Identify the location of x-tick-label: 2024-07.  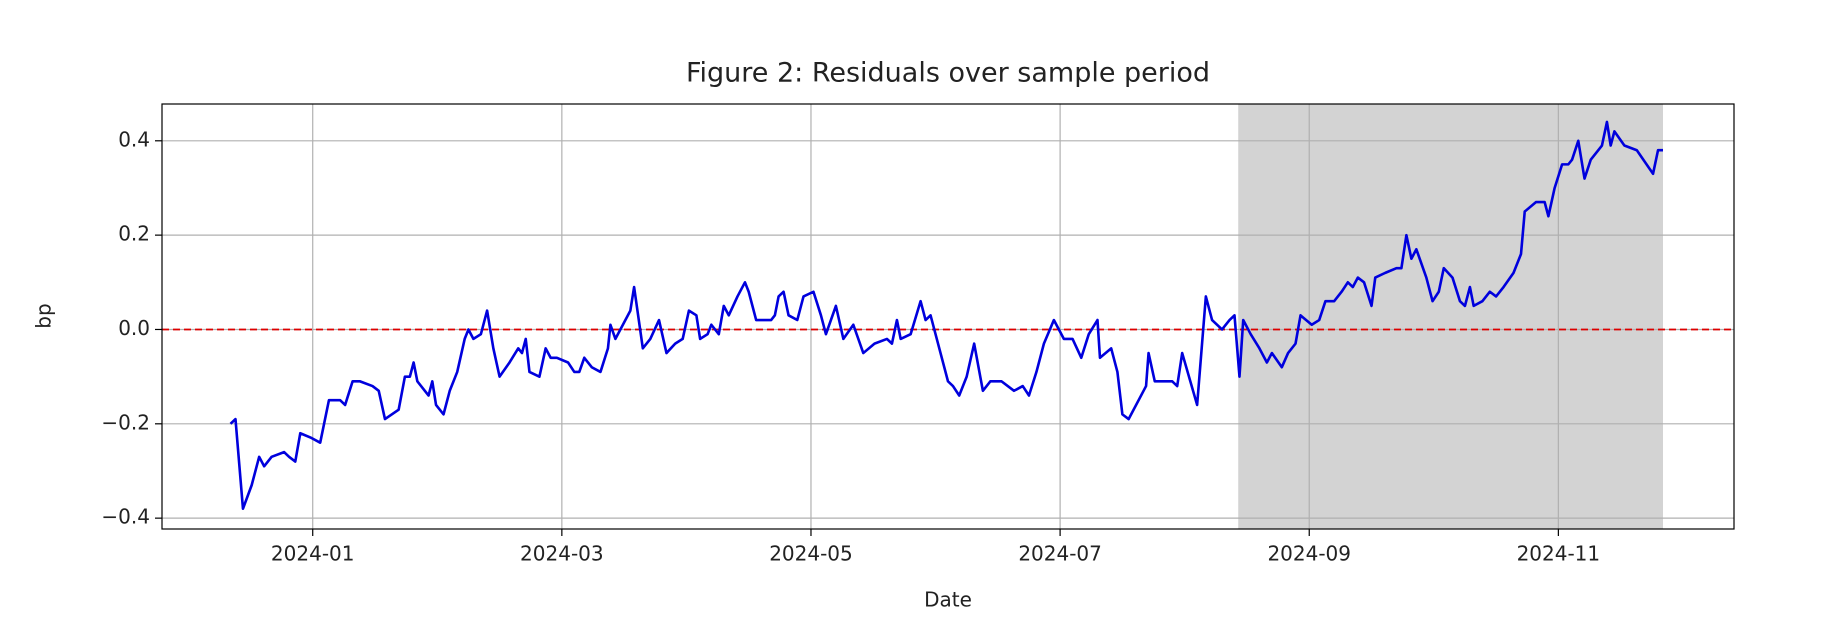
(1060, 554).